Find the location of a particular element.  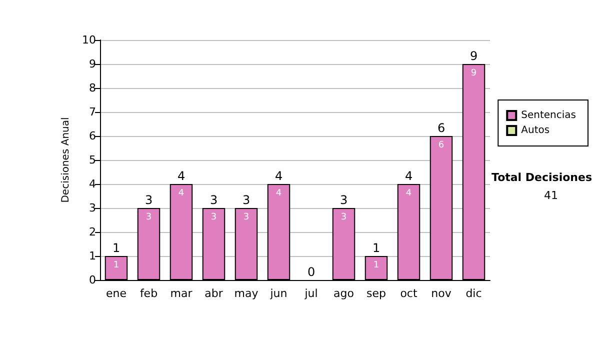

x-tick-label: sep is located at coordinates (376, 293).